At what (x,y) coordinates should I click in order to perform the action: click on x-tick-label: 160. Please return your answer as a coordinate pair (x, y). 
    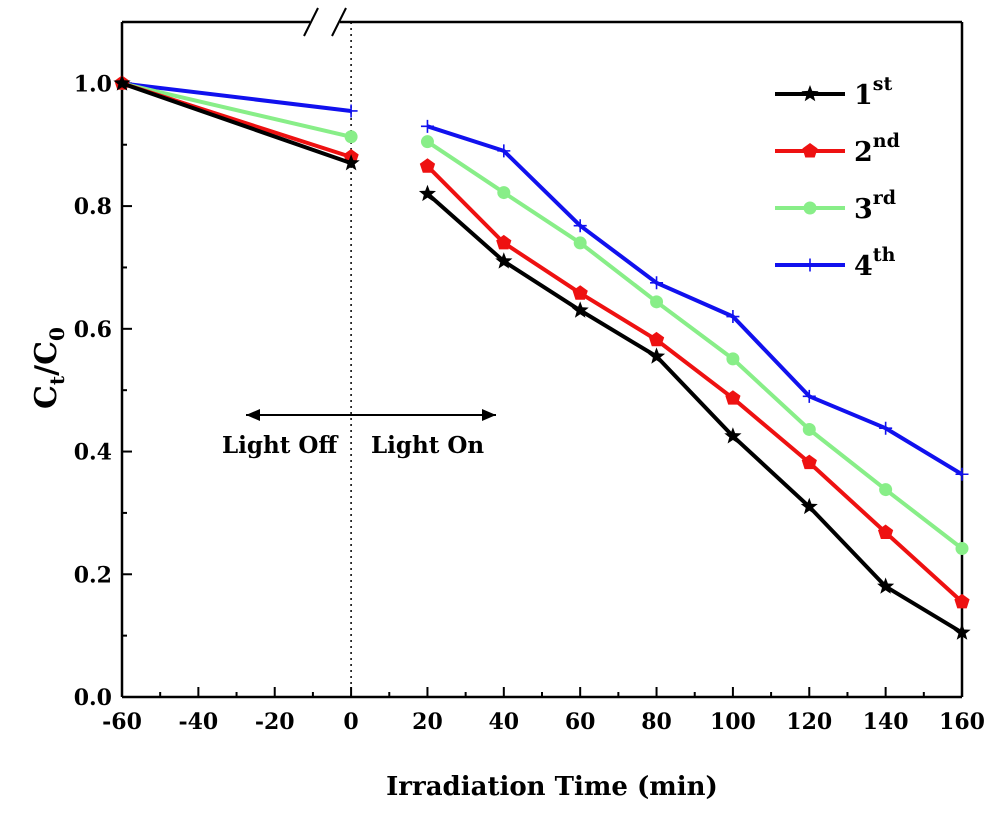
    Looking at the image, I should click on (962, 722).